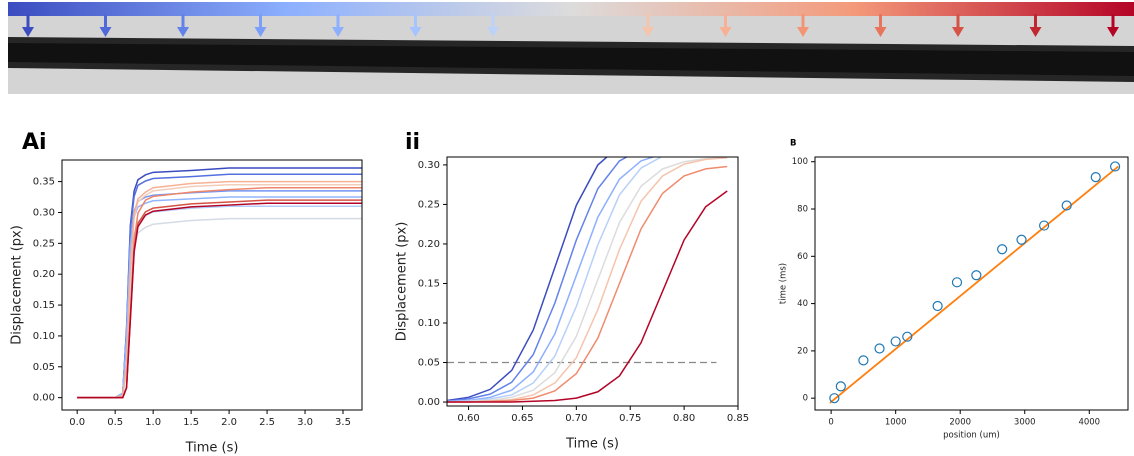 Image resolution: width=1134 pixels, height=456 pixels. I want to click on fiber-core, so click(571, 59).